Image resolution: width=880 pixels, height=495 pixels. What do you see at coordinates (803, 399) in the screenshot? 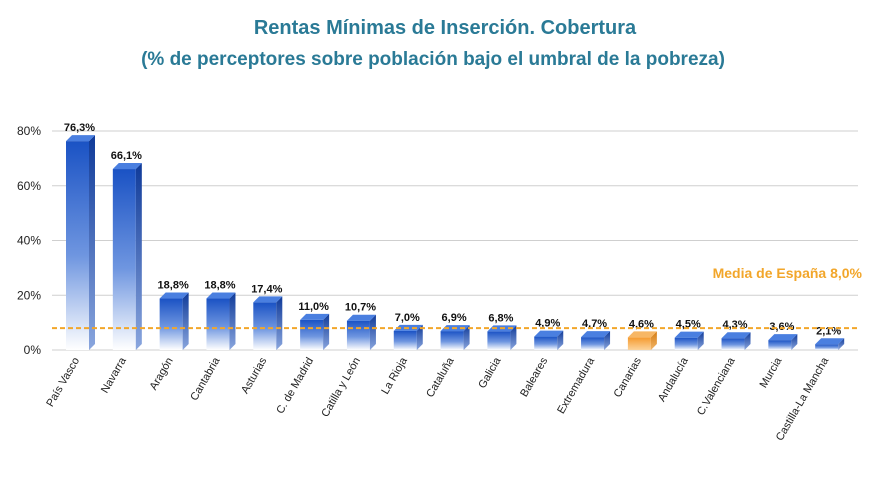
I see `category-label: Castilla-La Mancha` at bounding box center [803, 399].